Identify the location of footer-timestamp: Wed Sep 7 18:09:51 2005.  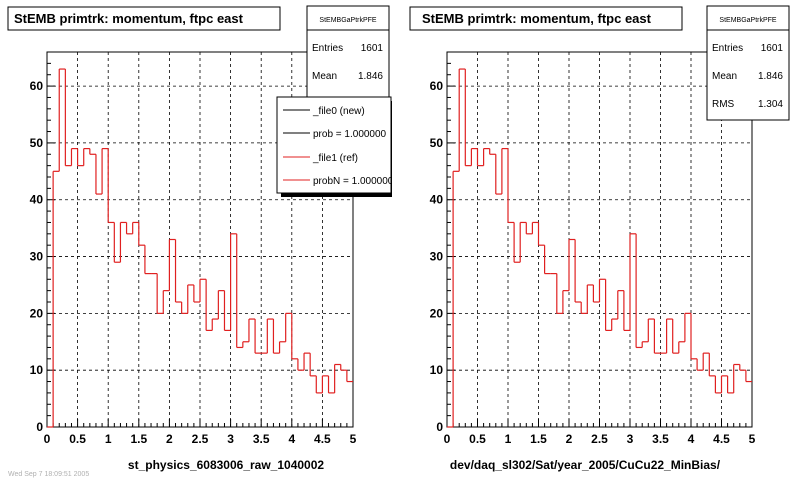
(48, 474).